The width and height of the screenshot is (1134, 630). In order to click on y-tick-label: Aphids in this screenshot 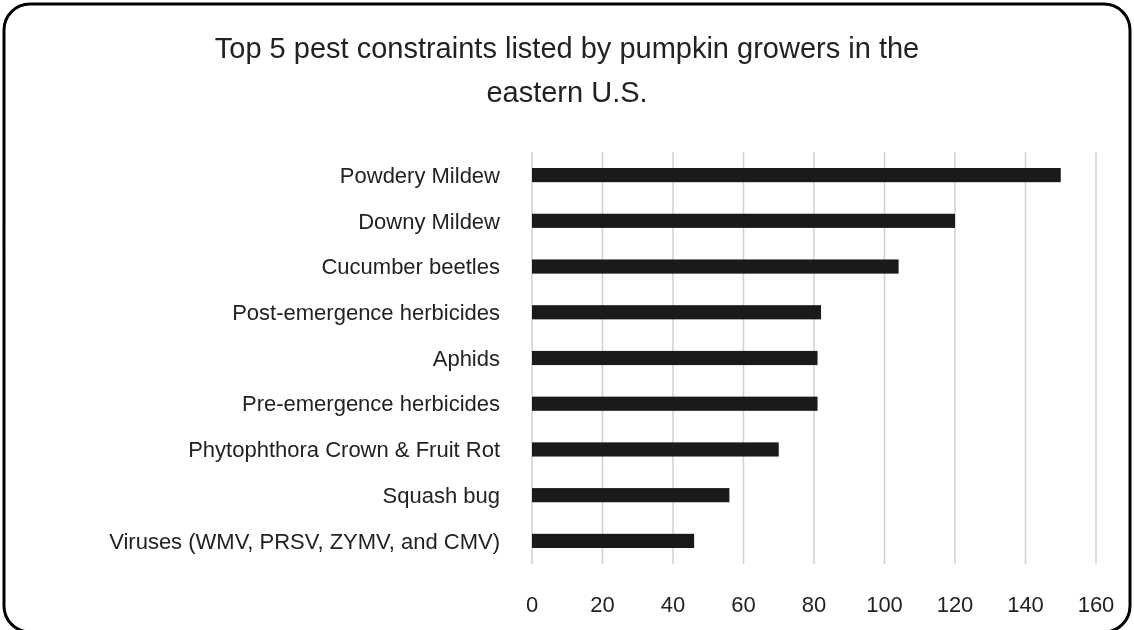, I will do `click(466, 358)`.